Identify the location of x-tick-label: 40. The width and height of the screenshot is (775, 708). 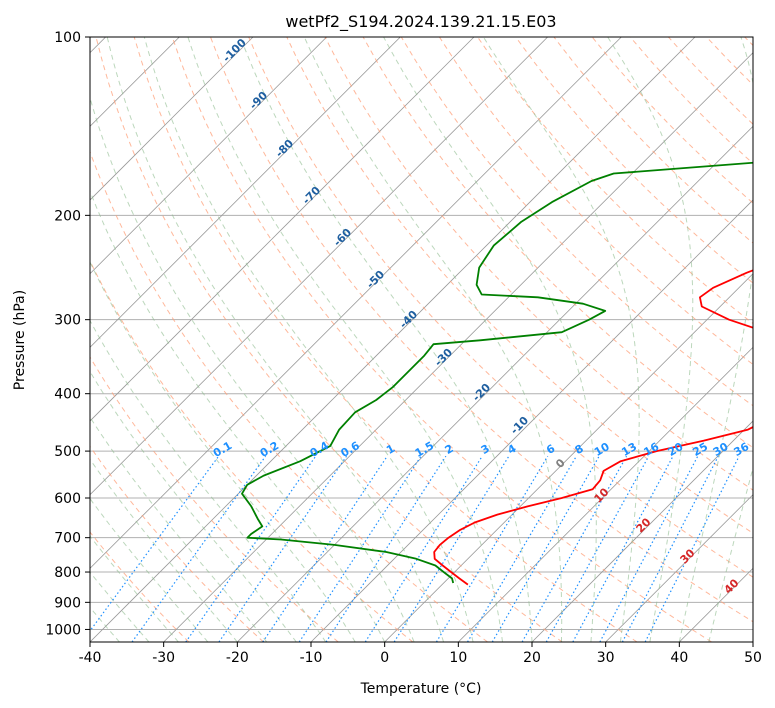
(679, 658).